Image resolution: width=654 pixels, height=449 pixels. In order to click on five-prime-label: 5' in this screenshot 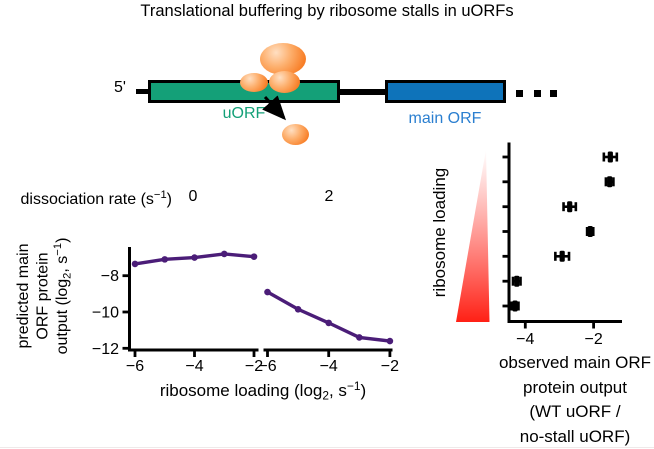, I will do `click(120, 87)`.